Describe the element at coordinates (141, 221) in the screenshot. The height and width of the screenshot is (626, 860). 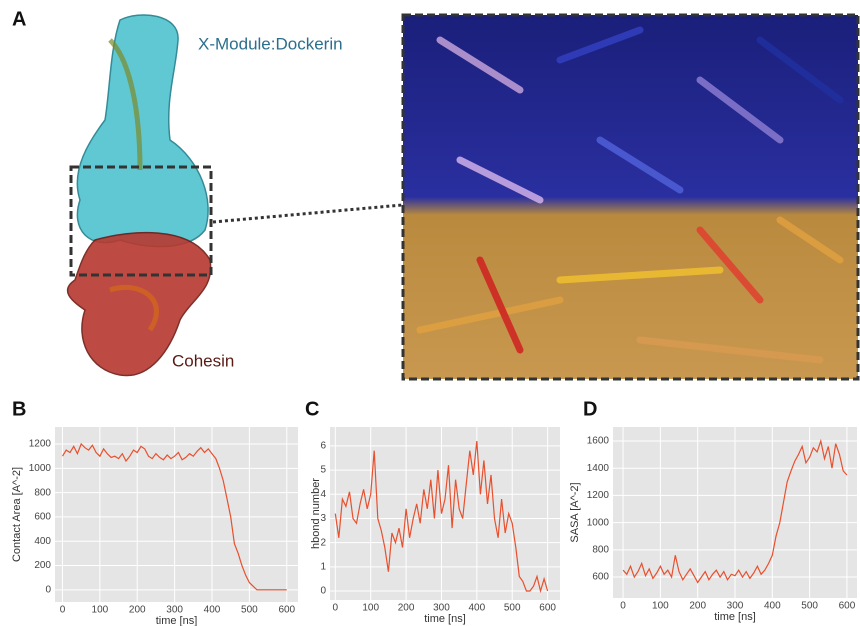
I see `zoom-box` at that location.